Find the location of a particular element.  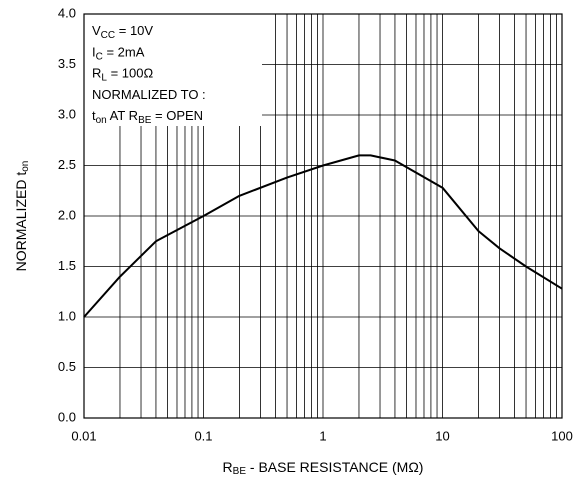

annotation: ton AT RBE = OPEN is located at coordinates (147, 117).